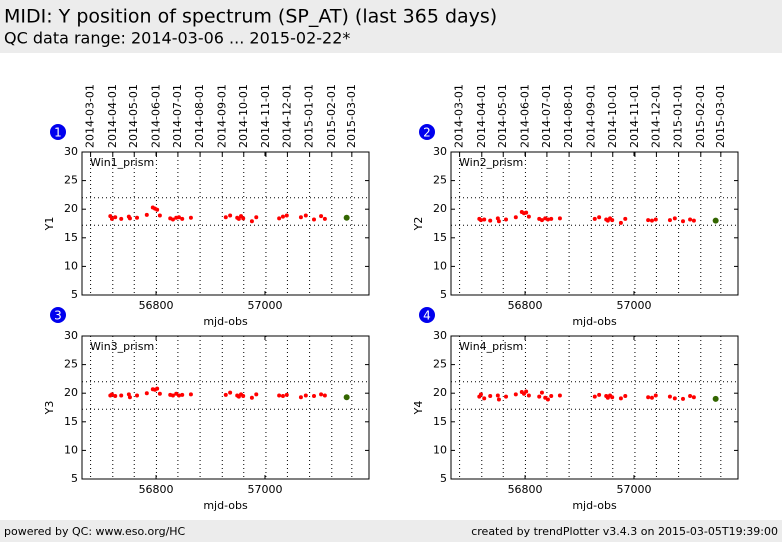  I want to click on footer-band, so click(391, 531).